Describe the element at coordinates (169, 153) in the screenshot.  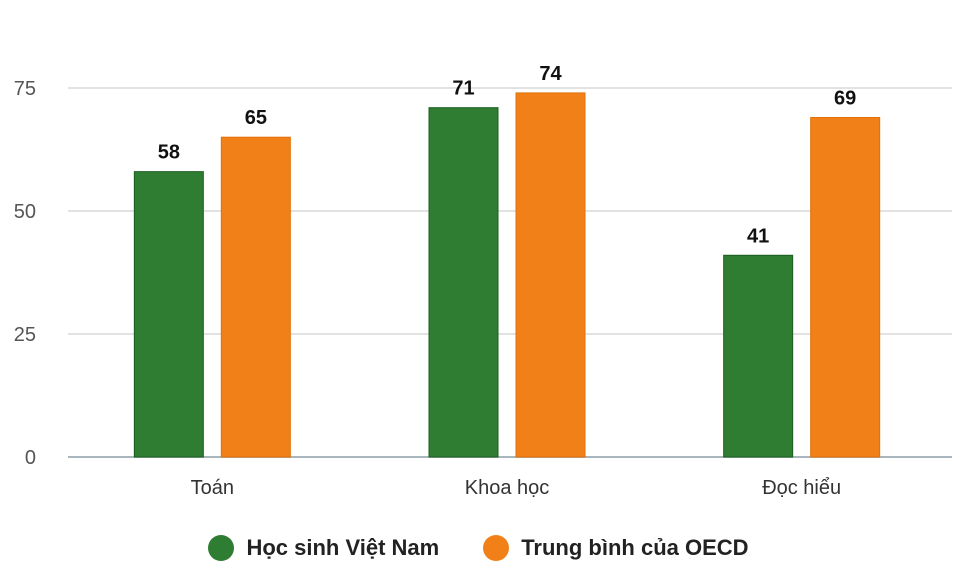
I see `data-label: 58` at that location.